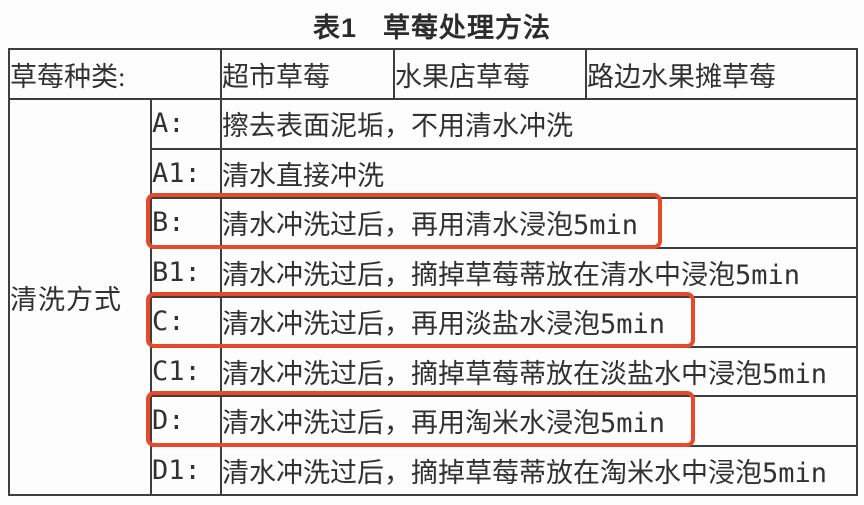  What do you see at coordinates (490, 74) in the screenshot?
I see `header-col-fruit-shop: 水果店草莓` at bounding box center [490, 74].